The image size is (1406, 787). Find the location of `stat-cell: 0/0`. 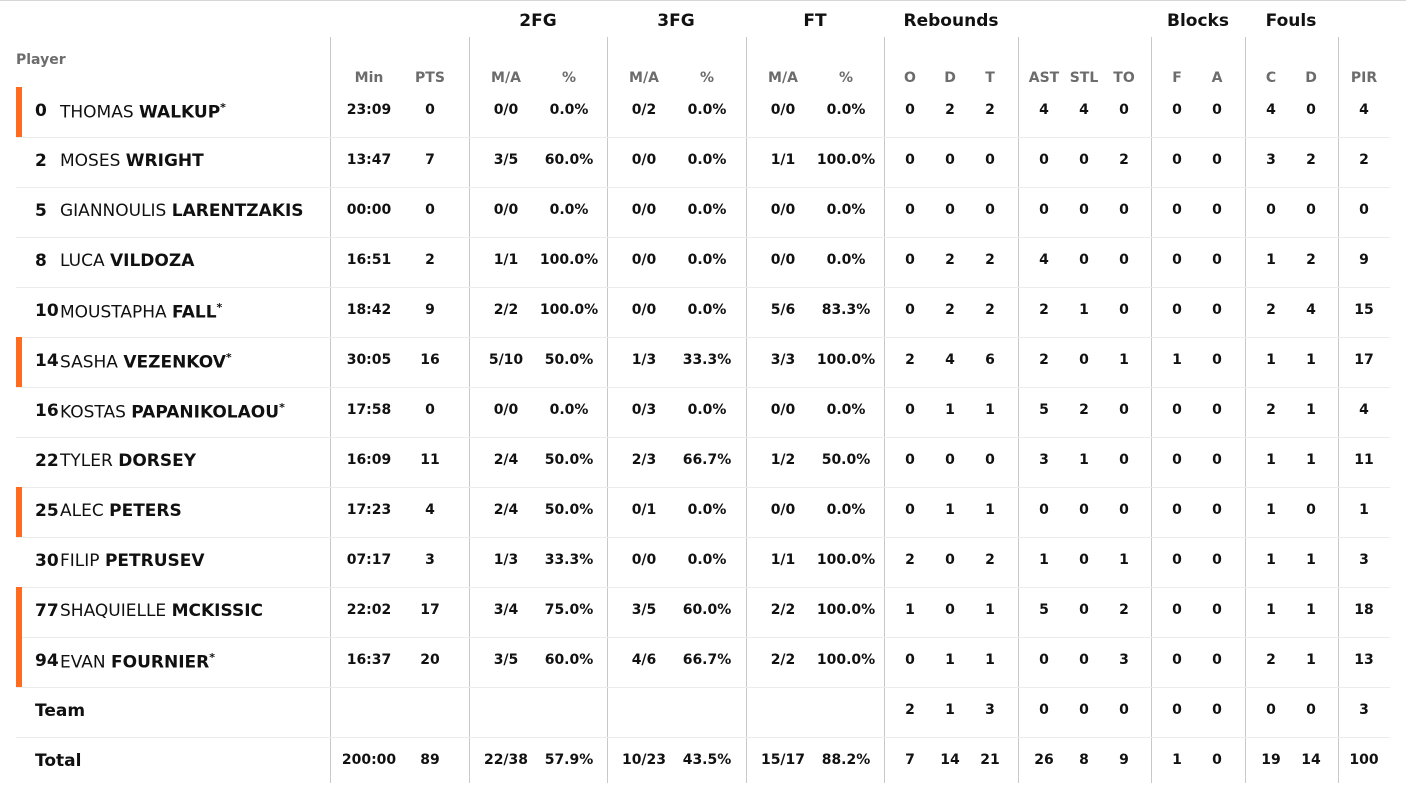

stat-cell: 0/0 is located at coordinates (506, 210).